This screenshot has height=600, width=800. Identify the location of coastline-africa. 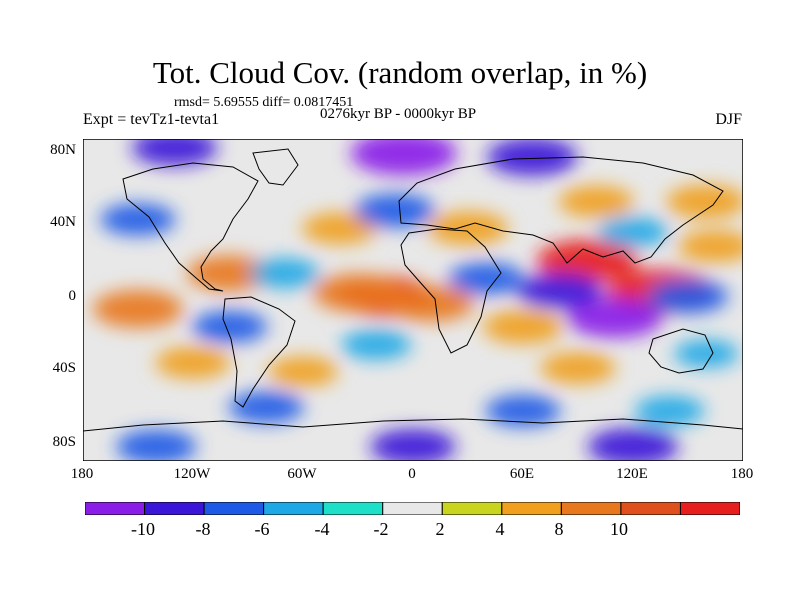
(451, 291).